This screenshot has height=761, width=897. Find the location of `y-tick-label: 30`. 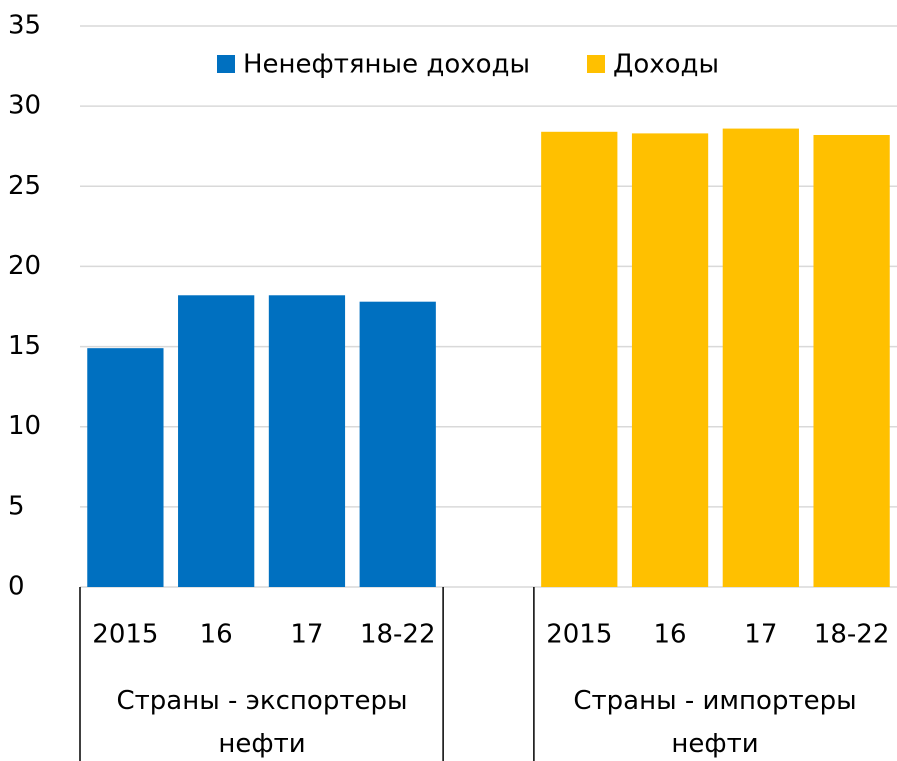

y-tick-label: 30 is located at coordinates (24, 106).